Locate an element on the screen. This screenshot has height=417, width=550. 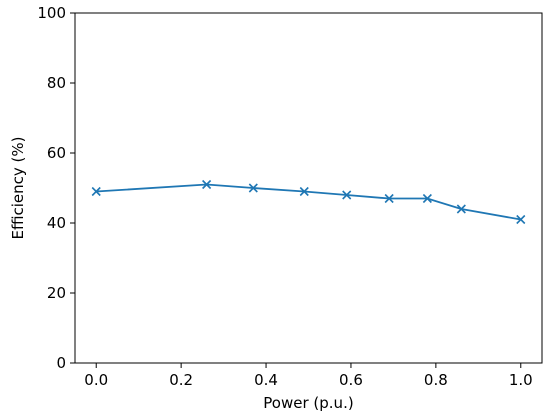
x-tick-label: 0.8 is located at coordinates (436, 380).